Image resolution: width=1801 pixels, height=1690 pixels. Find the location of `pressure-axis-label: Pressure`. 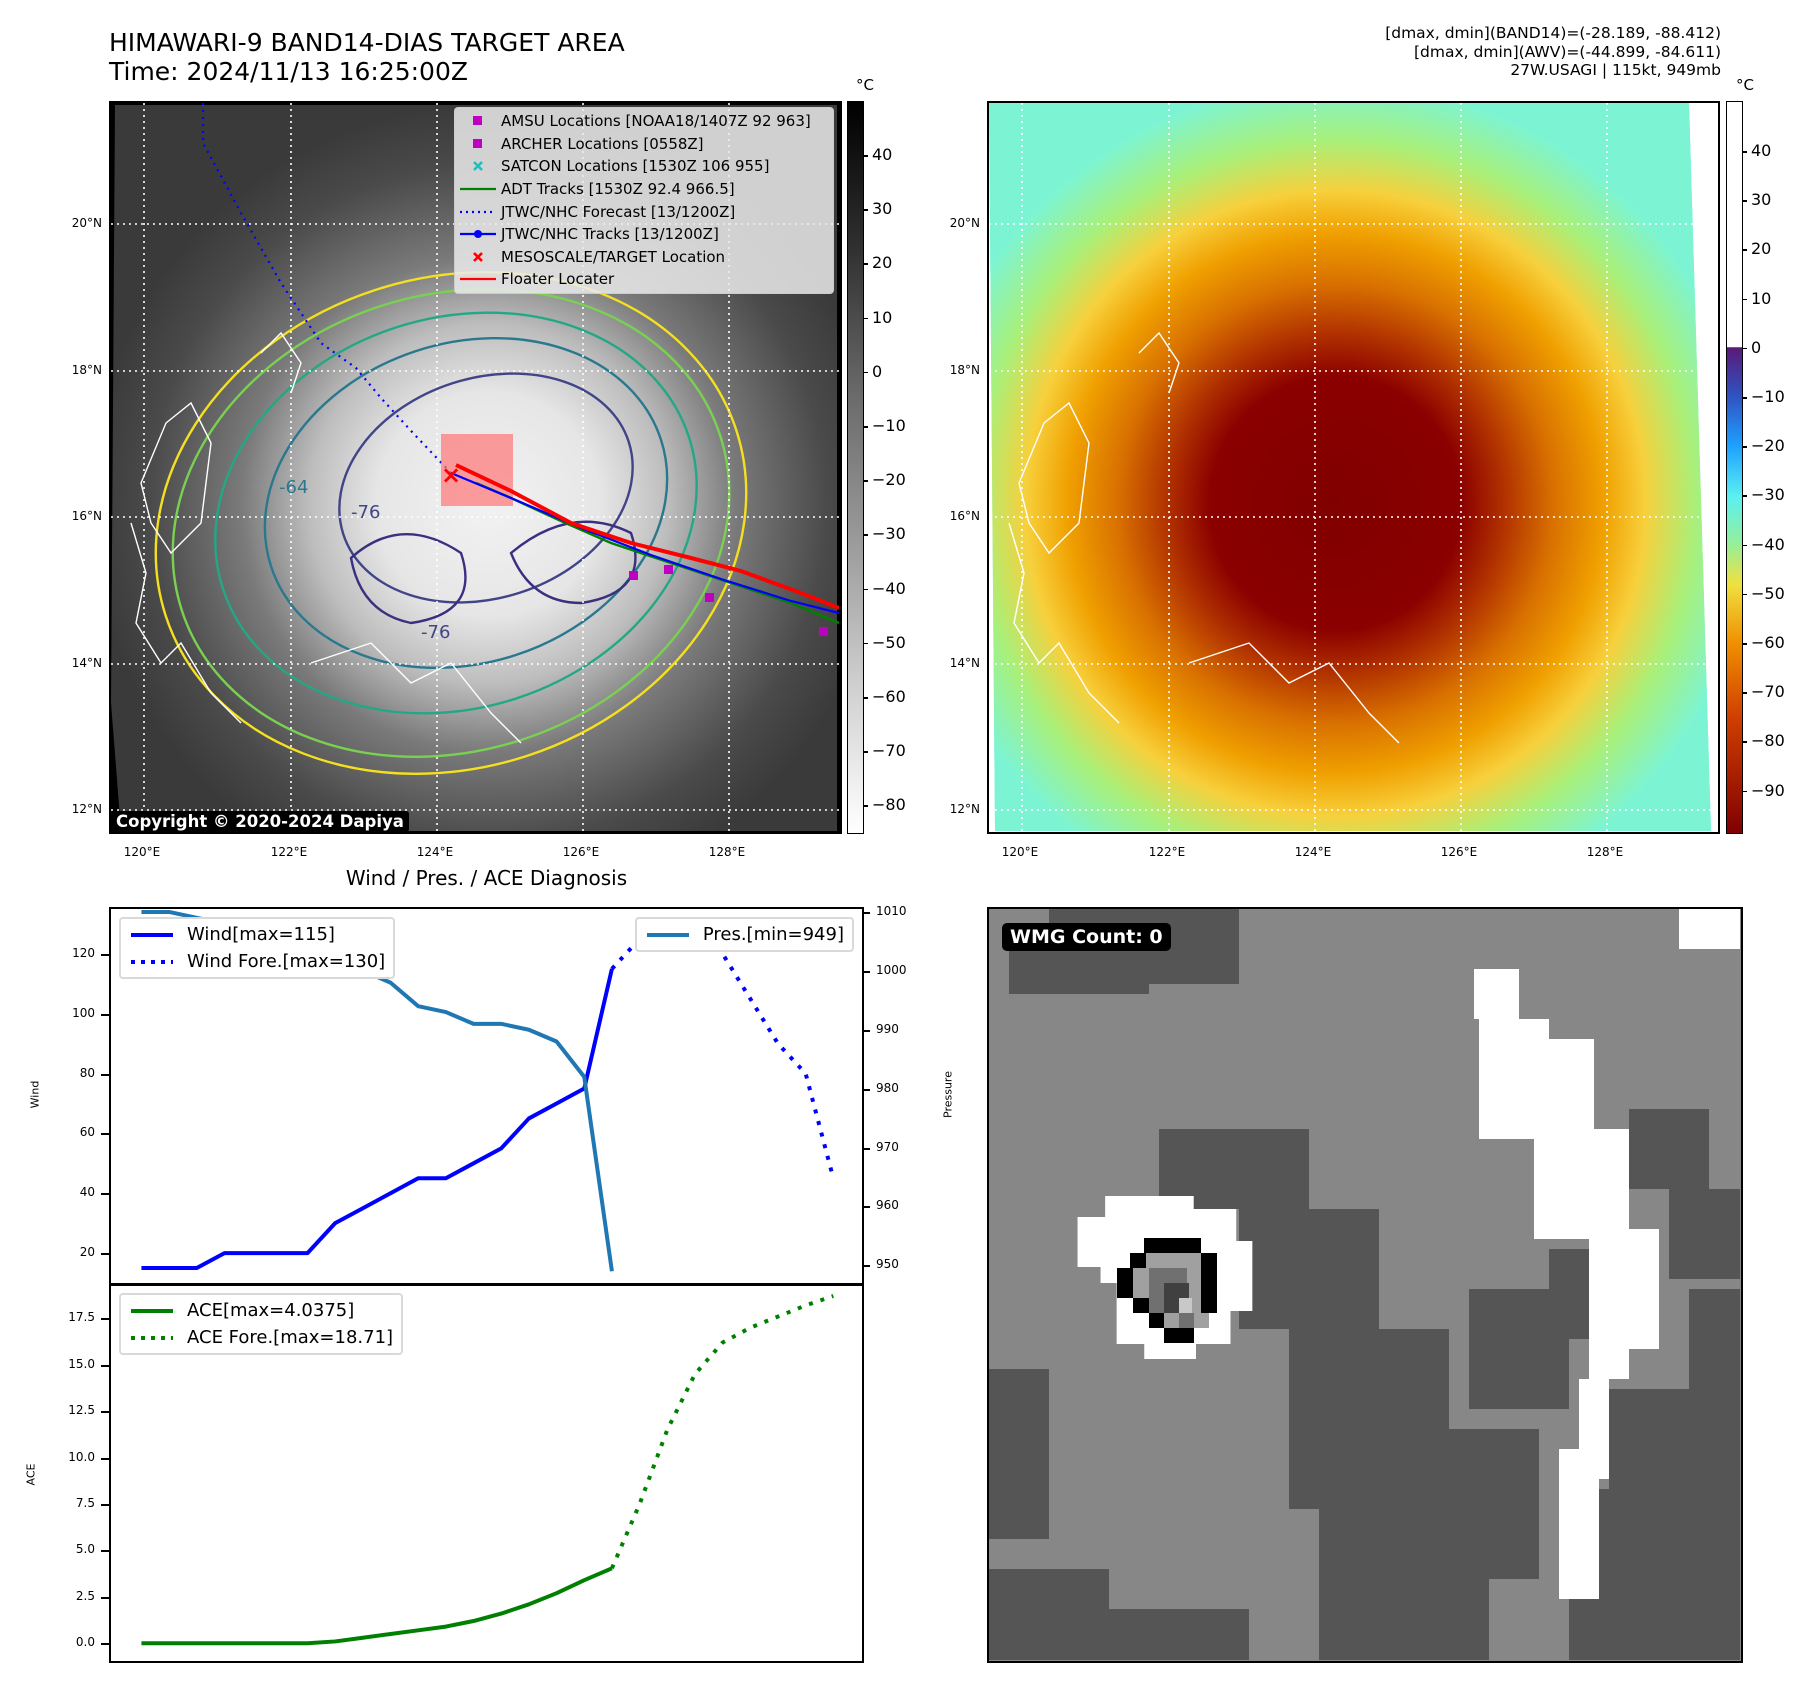

pressure-axis-label: Pressure is located at coordinates (948, 1094).